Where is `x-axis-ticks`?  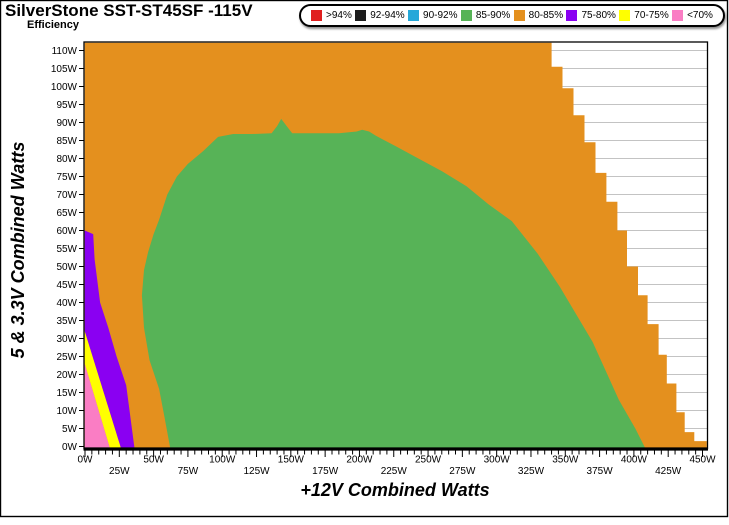
x-axis-ticks is located at coordinates (393, 453).